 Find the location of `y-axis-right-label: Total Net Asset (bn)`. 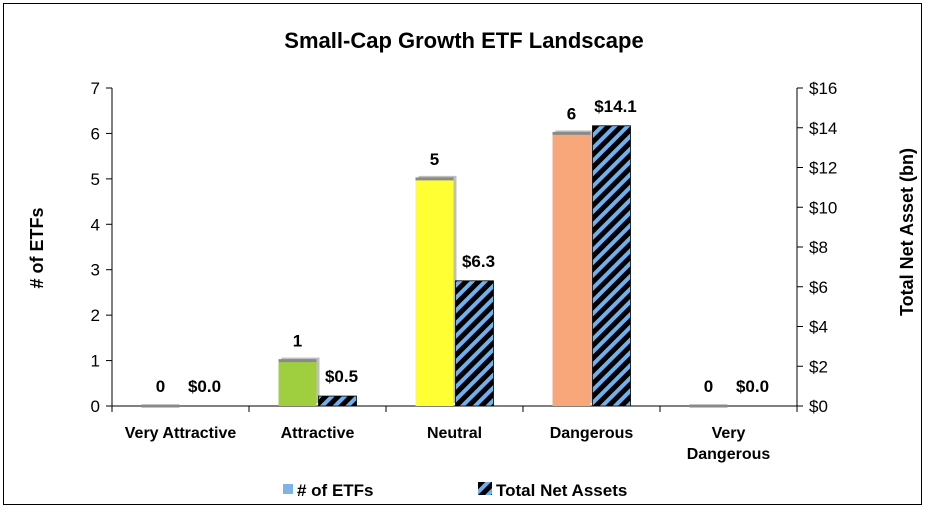

y-axis-right-label: Total Net Asset (bn) is located at coordinates (907, 232).